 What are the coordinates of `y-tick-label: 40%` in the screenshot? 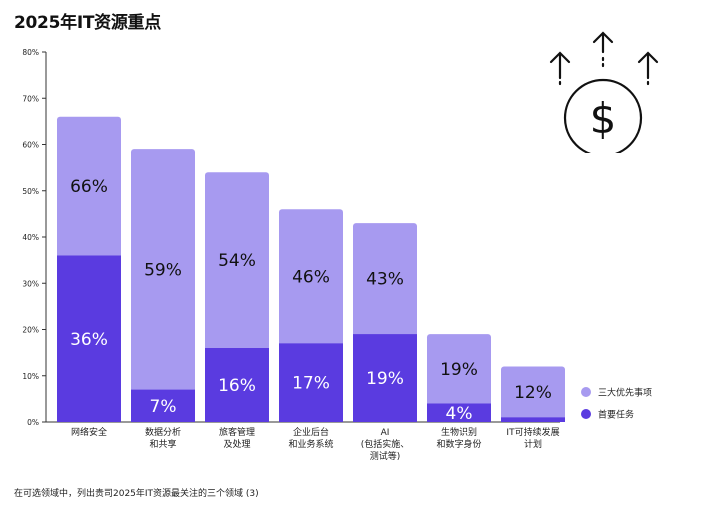 It's located at (30, 237).